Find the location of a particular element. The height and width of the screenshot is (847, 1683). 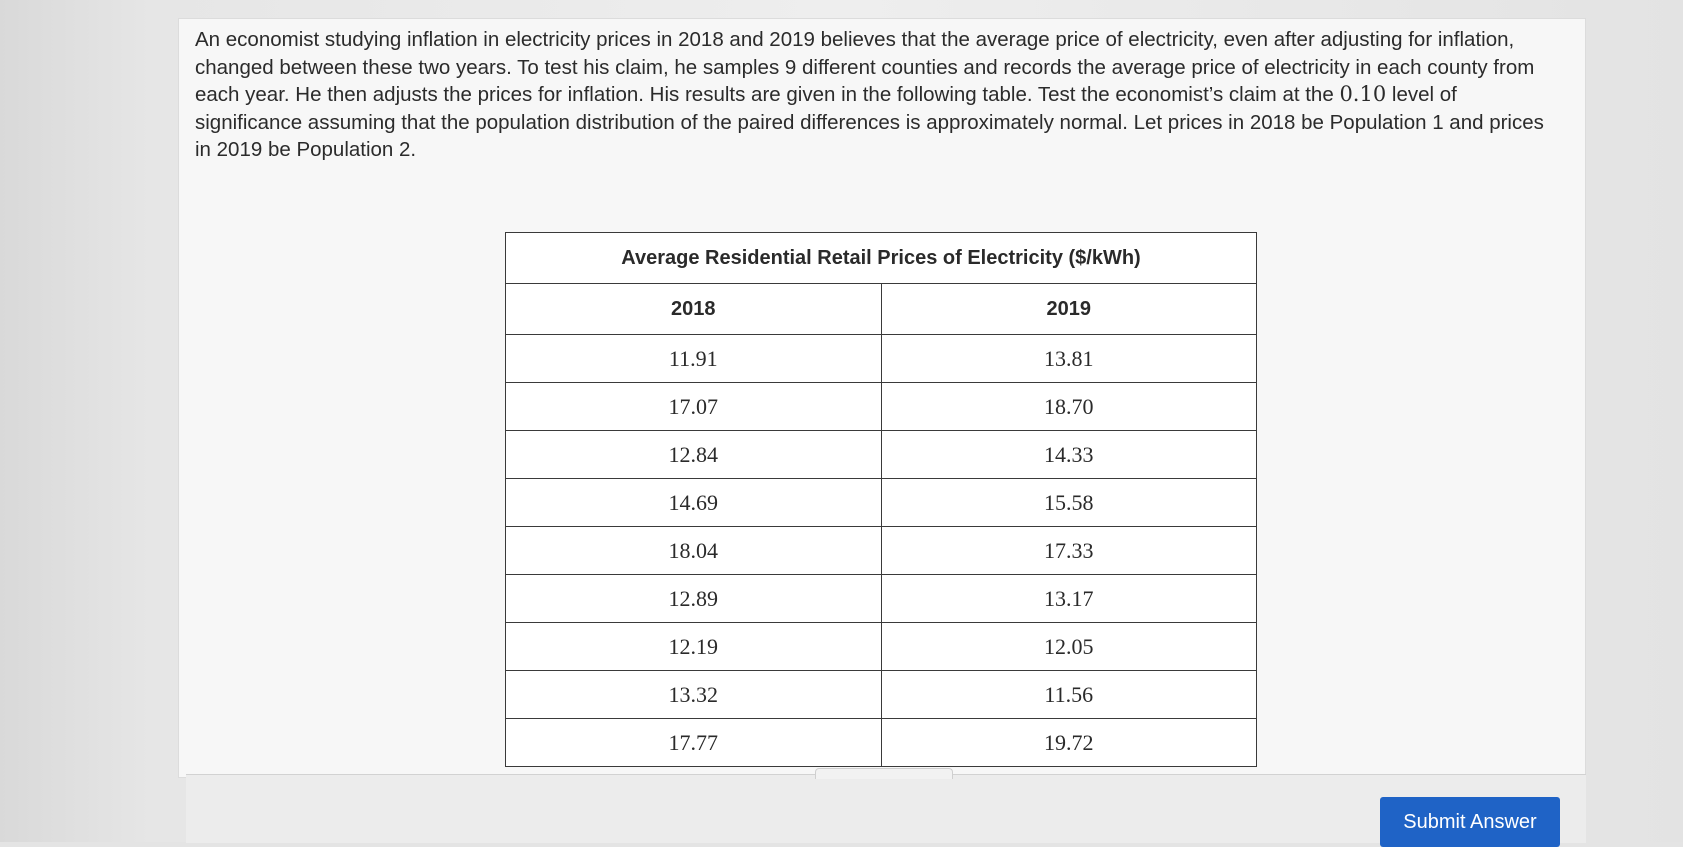

cell-2019: 13.17 is located at coordinates (1068, 598).